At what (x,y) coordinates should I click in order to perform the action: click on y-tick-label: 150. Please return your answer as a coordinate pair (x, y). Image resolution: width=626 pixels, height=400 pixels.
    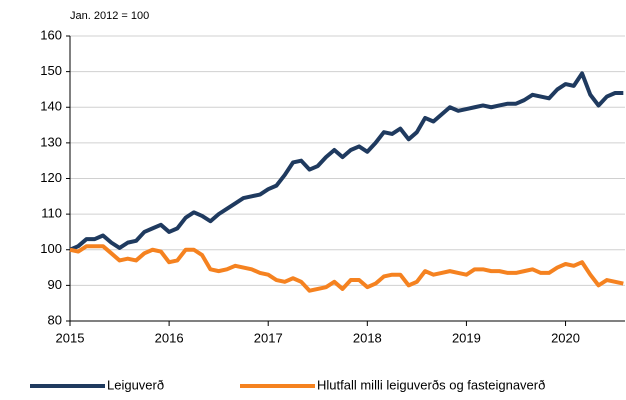
    Looking at the image, I should click on (51, 70).